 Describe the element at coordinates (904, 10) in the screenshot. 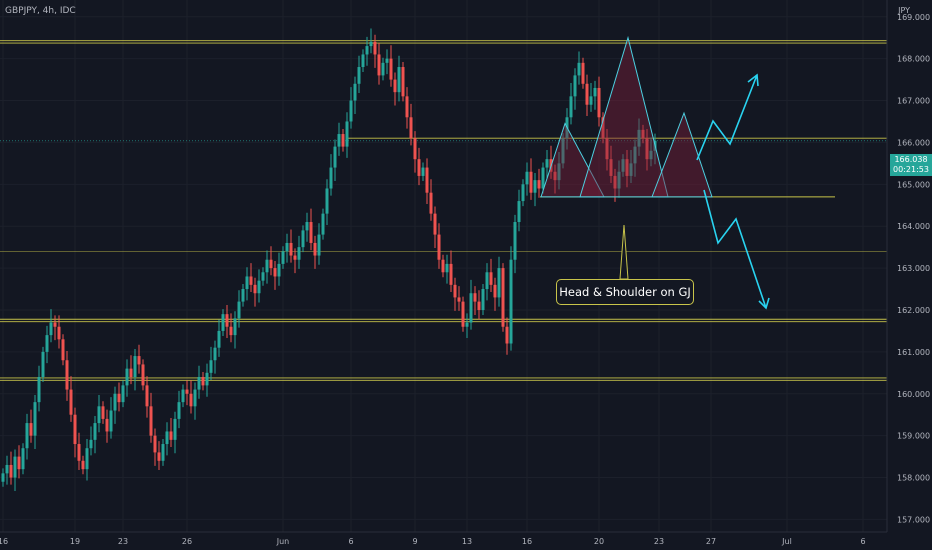

I see `currency-label: JPY` at that location.